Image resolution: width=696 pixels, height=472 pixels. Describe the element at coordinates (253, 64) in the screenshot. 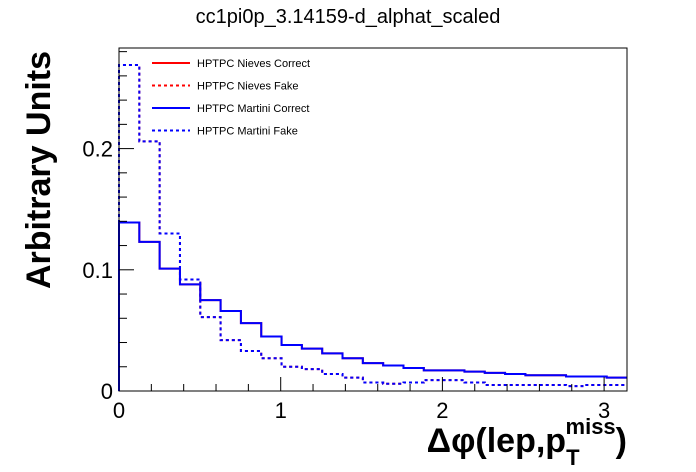

I see `legend-label-0: HPTPC Nieves Correct` at that location.